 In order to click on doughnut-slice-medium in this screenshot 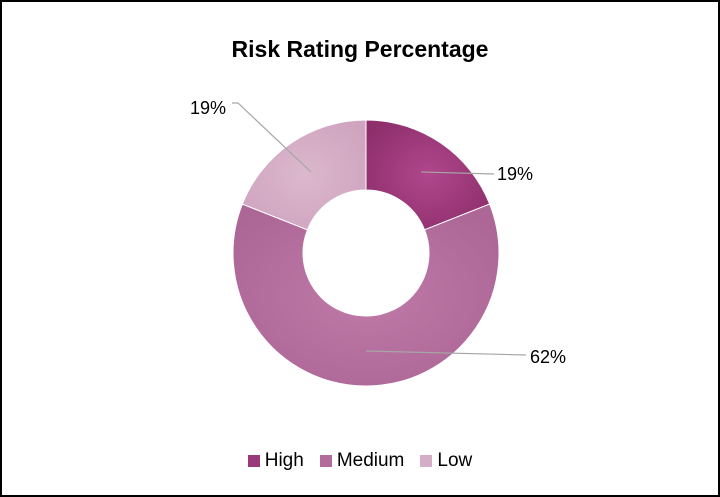, I will do `click(366, 295)`.